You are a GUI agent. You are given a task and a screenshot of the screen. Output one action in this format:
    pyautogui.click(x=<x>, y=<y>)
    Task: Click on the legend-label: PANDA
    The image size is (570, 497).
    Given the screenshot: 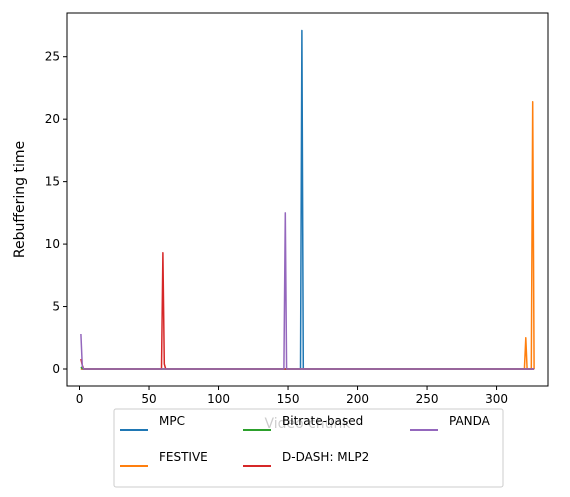 What is the action you would take?
    pyautogui.click(x=470, y=421)
    